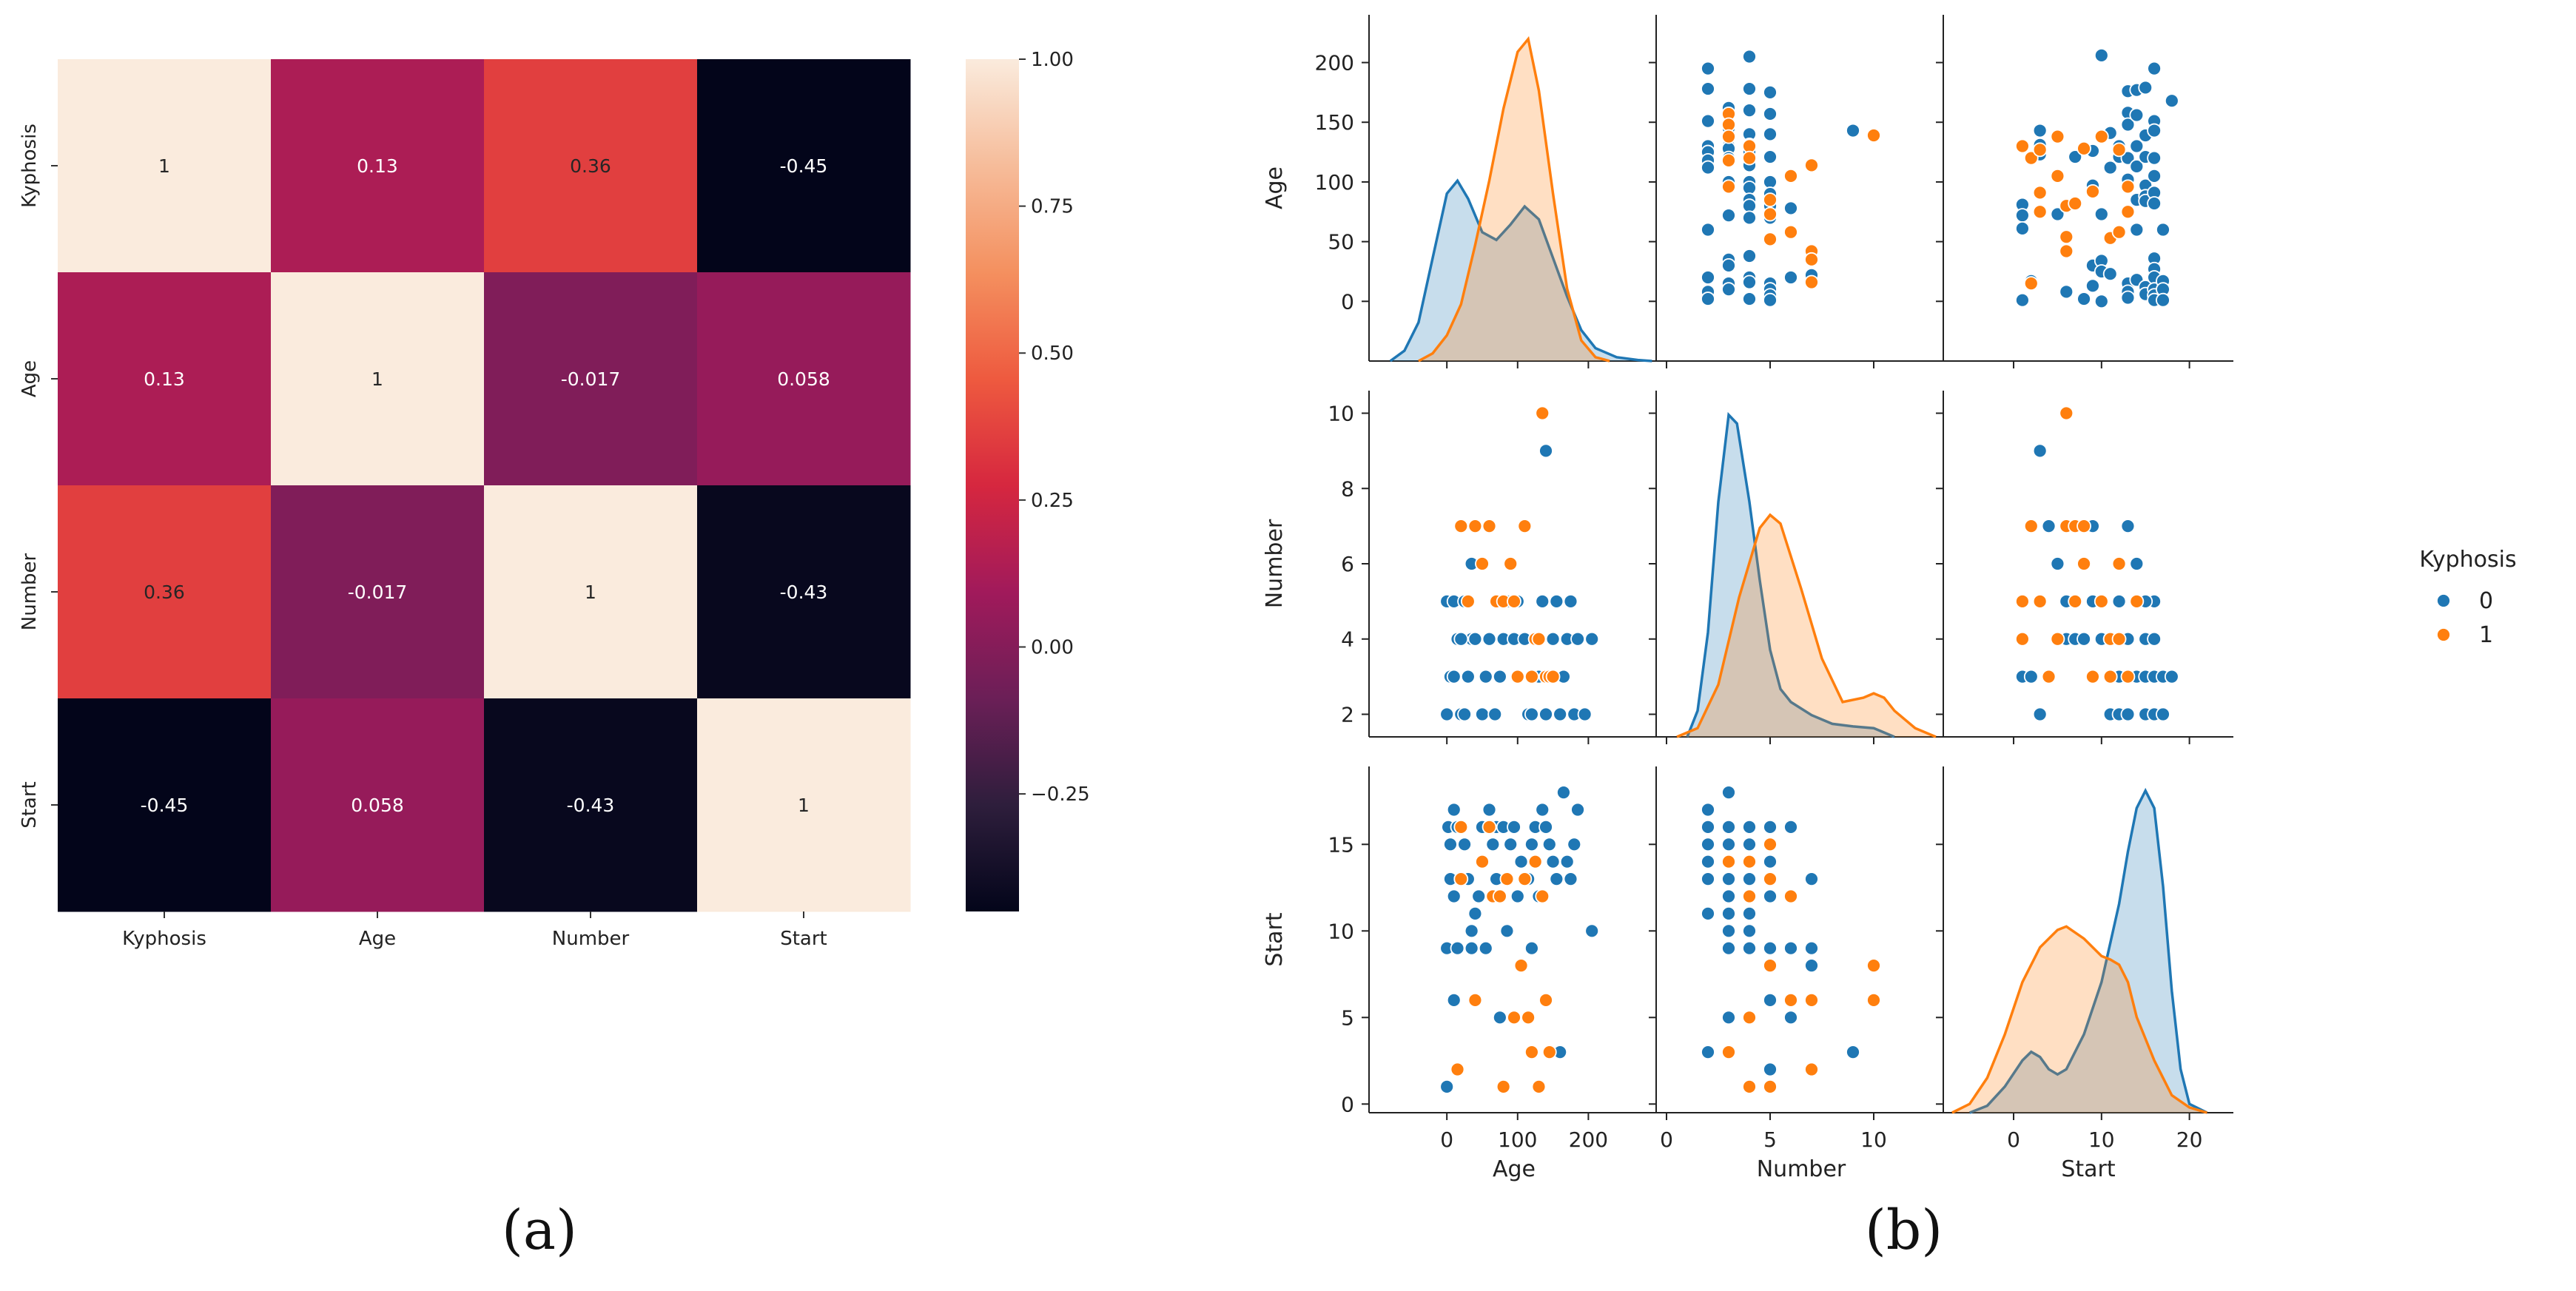 The image size is (2576, 1291). I want to click on heatmap-cell-label: 0.058, so click(377, 806).